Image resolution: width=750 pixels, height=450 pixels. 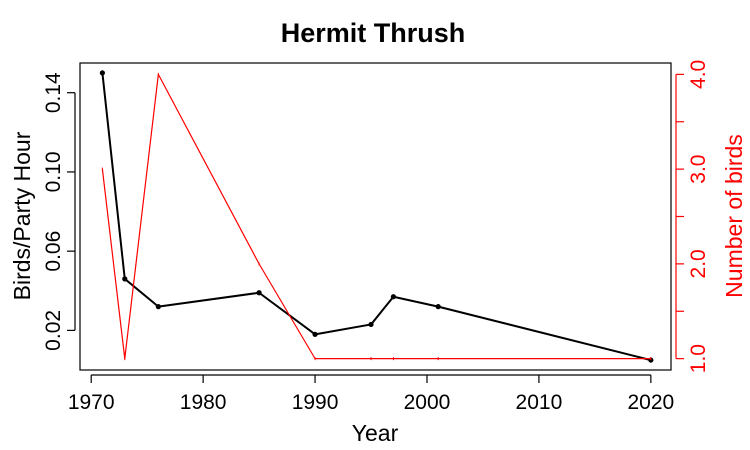 What do you see at coordinates (371, 394) in the screenshot?
I see `x-axis: 1970 1980 1990 2000 2010 2020` at bounding box center [371, 394].